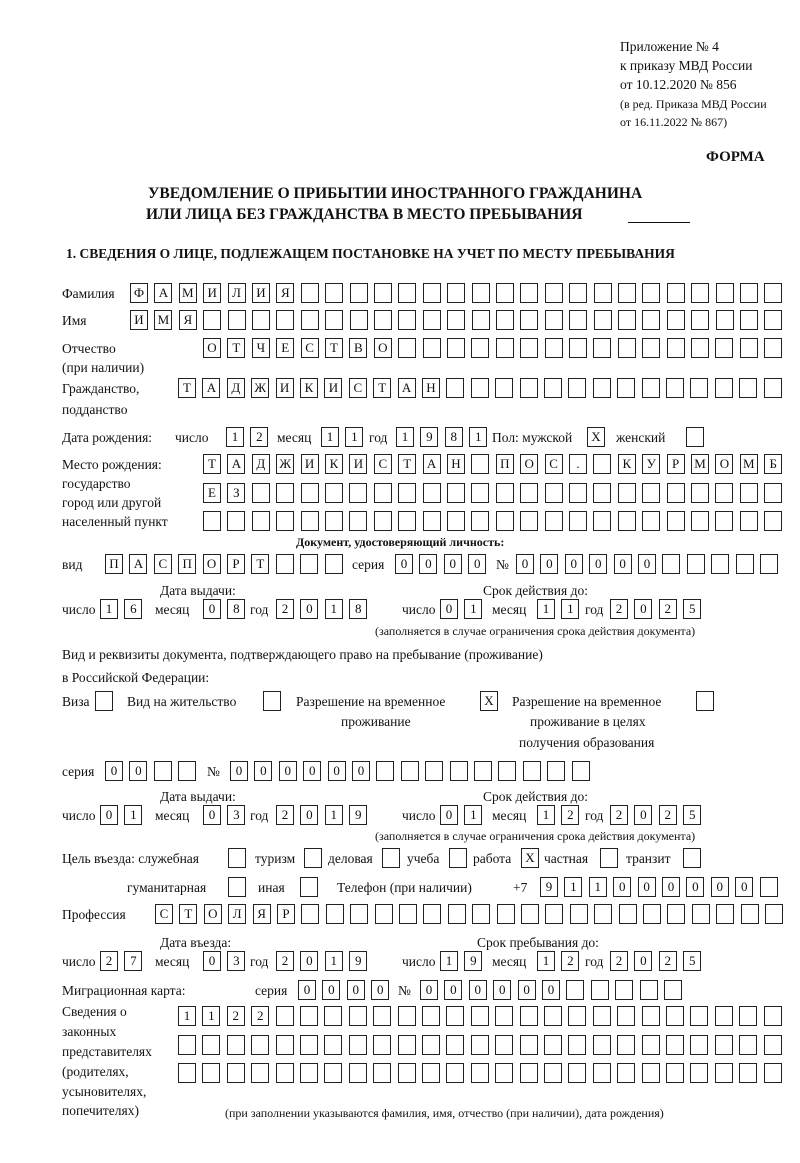  What do you see at coordinates (286, 914) in the screenshot?
I see `char-cell: Р` at bounding box center [286, 914].